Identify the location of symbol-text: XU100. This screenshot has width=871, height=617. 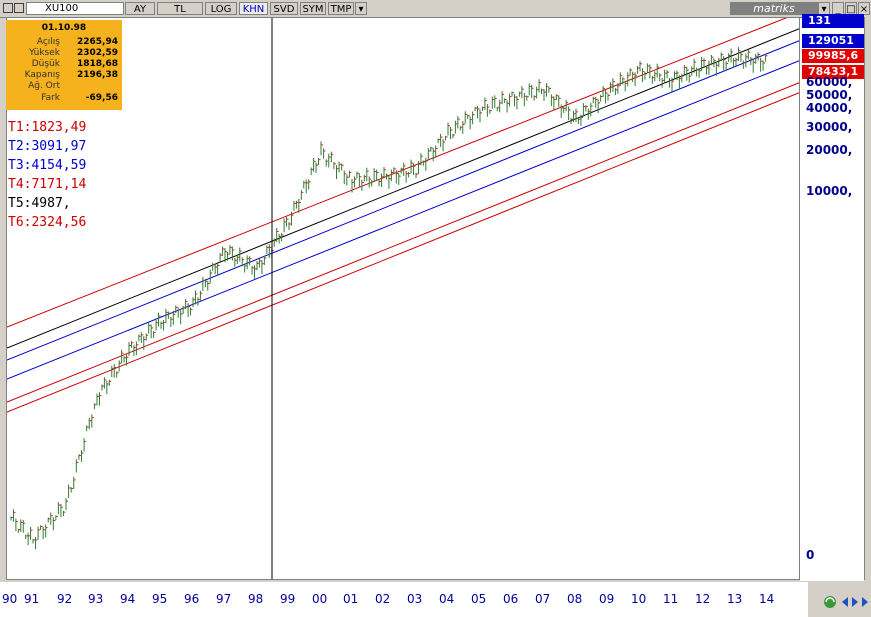
(62, 8).